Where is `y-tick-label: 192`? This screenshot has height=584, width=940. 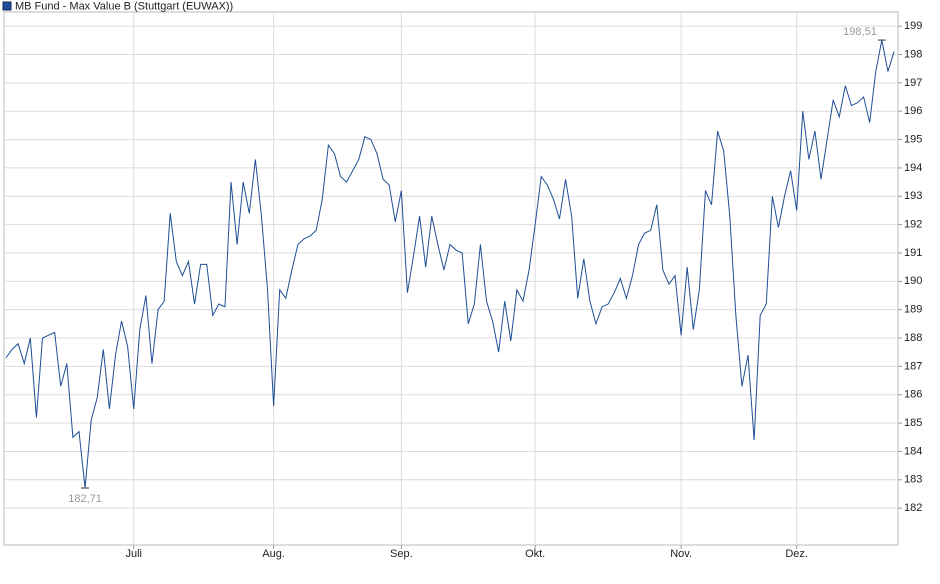 y-tick-label: 192 is located at coordinates (913, 225).